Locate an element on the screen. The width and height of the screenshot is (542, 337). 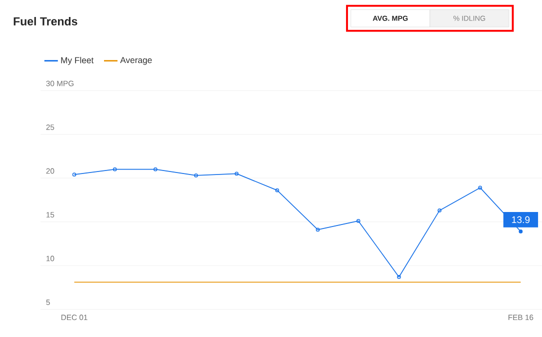
chart-title: Fuel Trends is located at coordinates (46, 21).